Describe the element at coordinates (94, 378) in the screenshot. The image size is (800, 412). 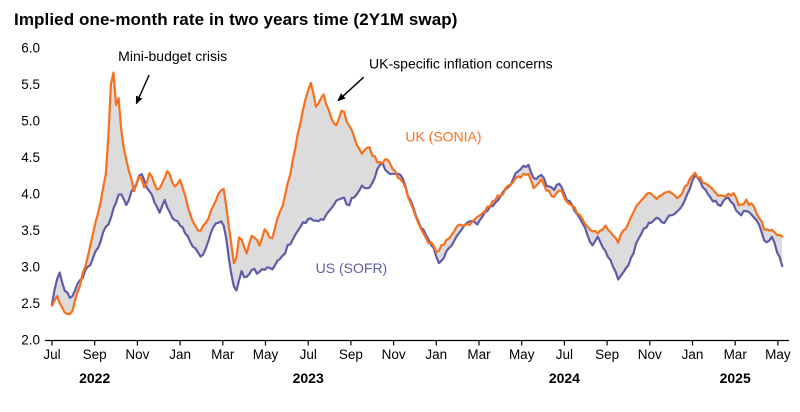
I see `x-axis-year-label: 2022` at that location.